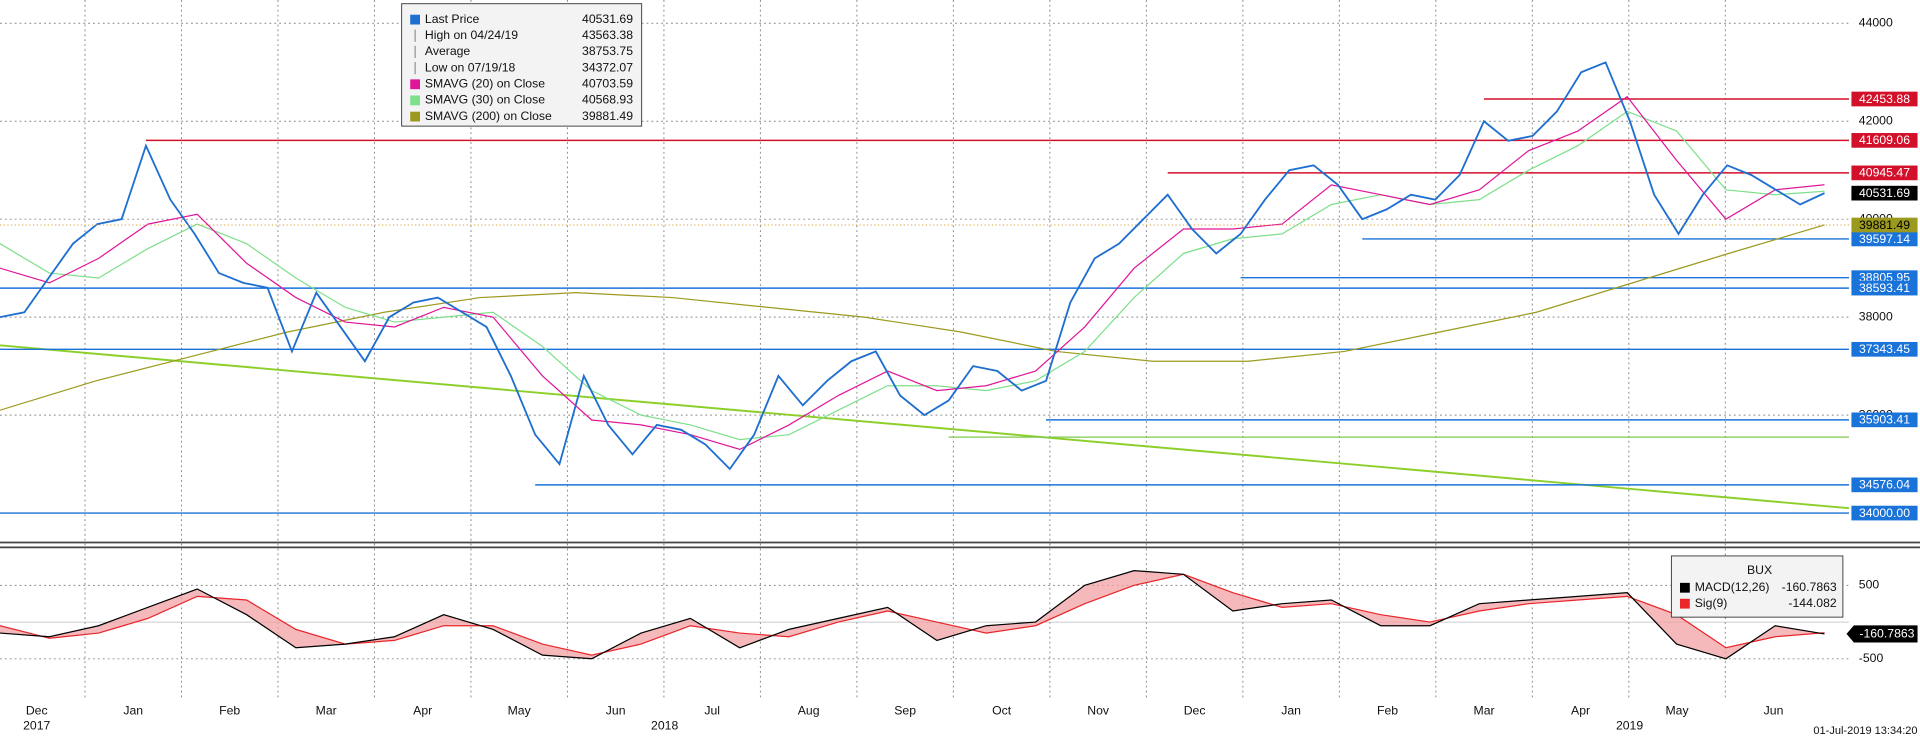 Image resolution: width=1920 pixels, height=739 pixels. I want to click on legend-label: Average, so click(448, 51).